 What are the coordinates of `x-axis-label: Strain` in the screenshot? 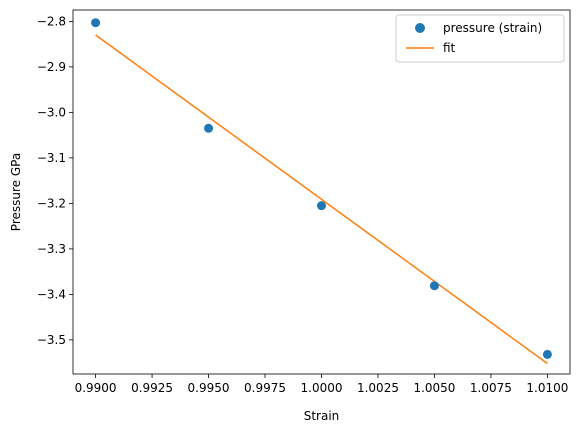 It's located at (322, 416).